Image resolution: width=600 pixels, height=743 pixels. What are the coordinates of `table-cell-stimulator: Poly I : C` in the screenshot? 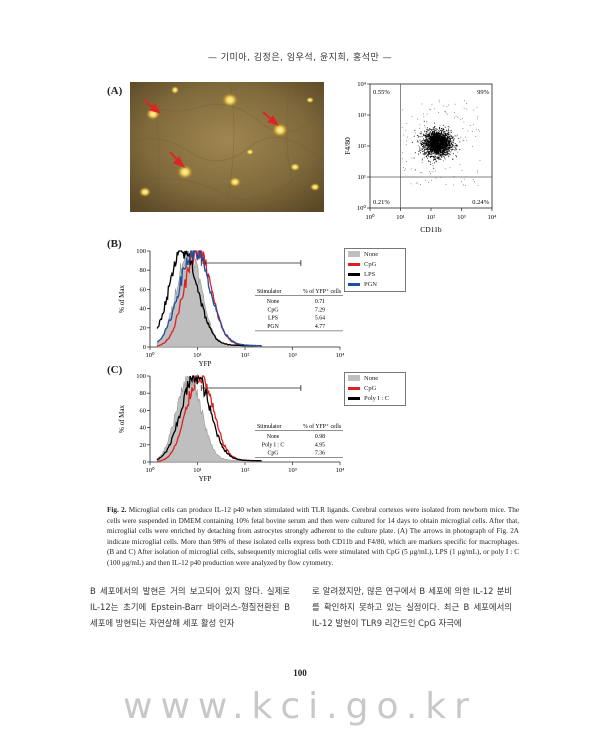 It's located at (273, 445).